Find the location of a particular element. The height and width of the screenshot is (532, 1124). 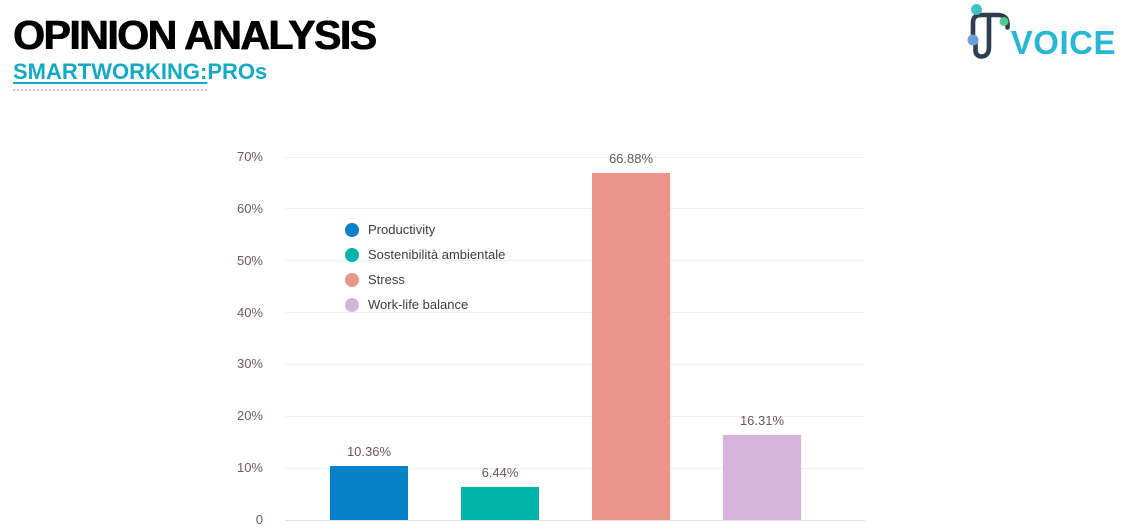

legend-color-dot-work-life-balance is located at coordinates (352, 304).